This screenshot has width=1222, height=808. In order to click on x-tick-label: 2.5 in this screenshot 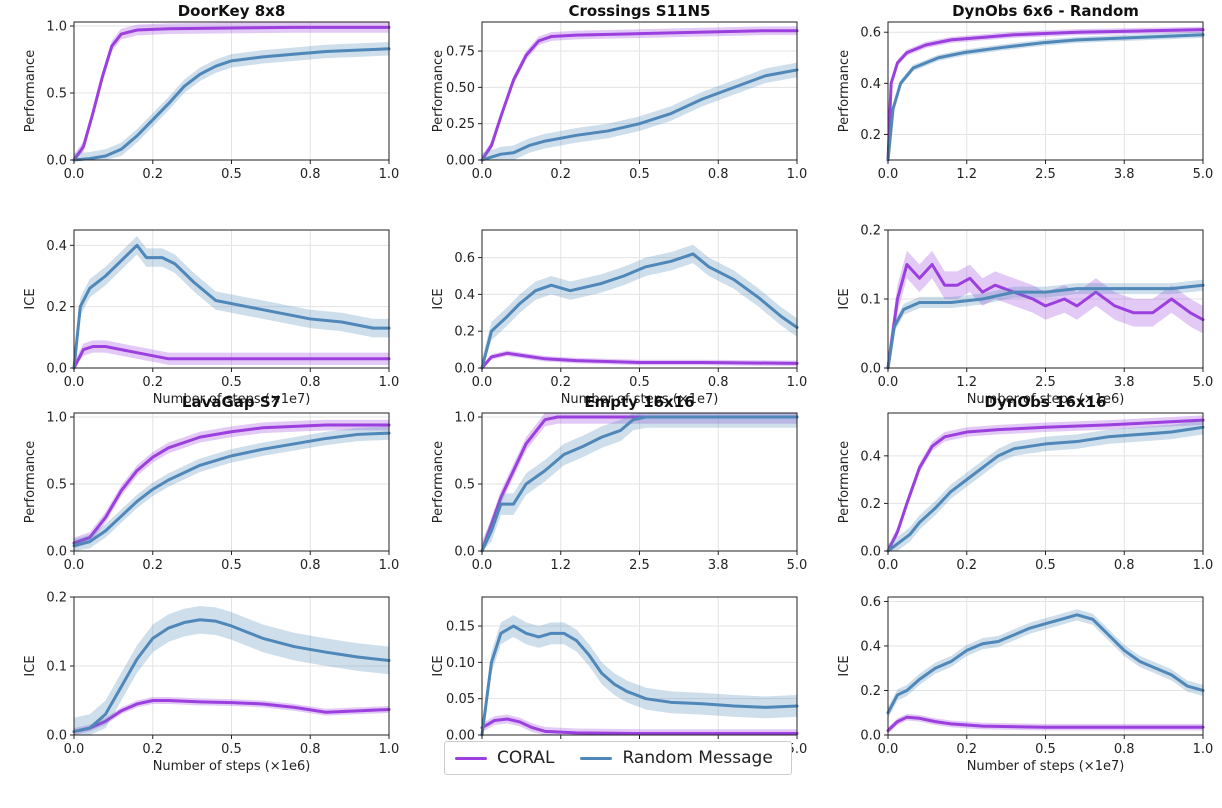, I will do `click(1045, 174)`.